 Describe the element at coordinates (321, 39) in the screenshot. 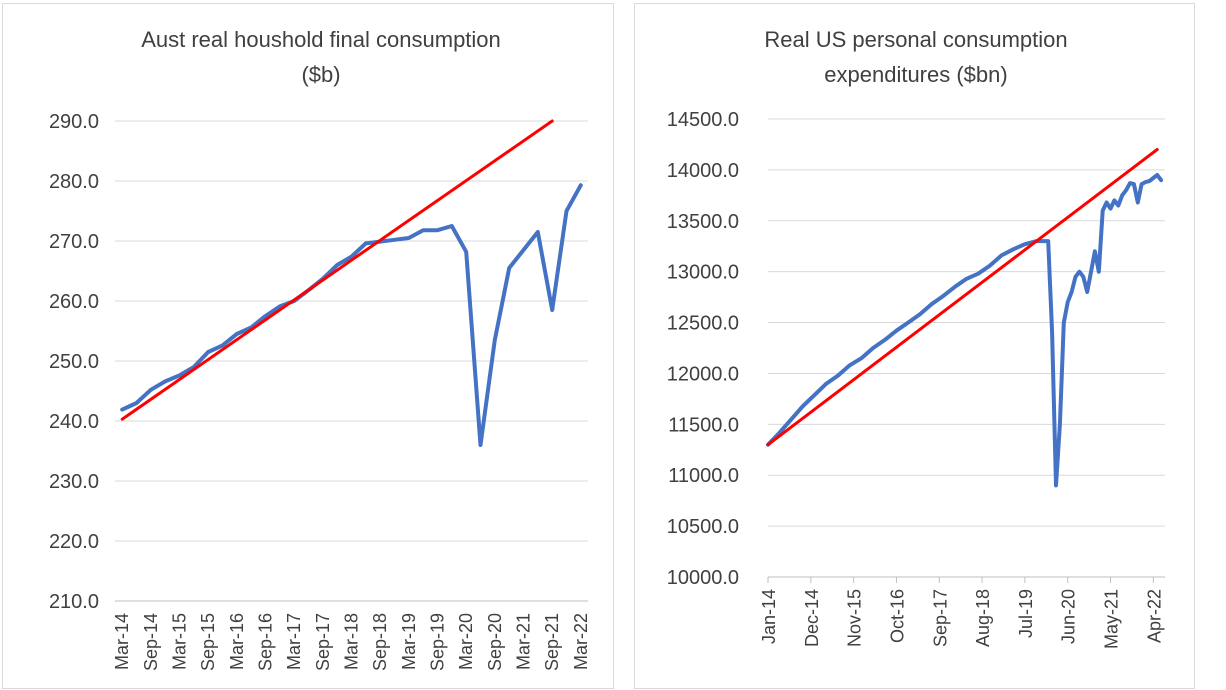

I see `chart-title-line1: Aust real houshold final consumption` at that location.